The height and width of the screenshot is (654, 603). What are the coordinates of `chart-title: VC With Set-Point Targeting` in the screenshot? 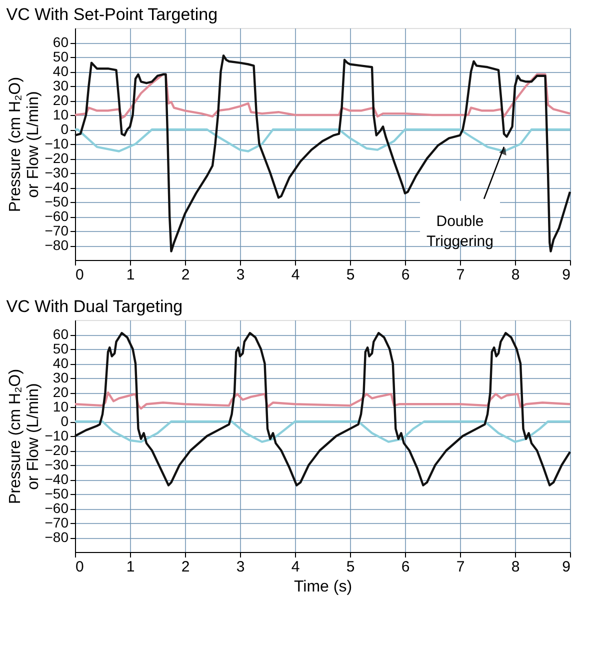 It's located at (112, 14).